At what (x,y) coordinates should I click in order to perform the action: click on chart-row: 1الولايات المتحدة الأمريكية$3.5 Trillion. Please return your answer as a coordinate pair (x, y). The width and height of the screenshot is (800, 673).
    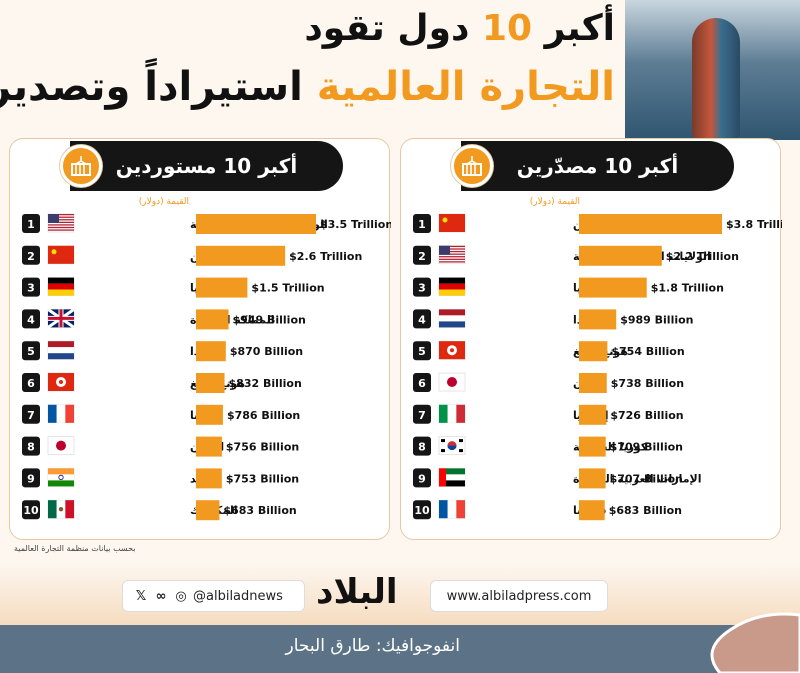
    Looking at the image, I should click on (206, 223).